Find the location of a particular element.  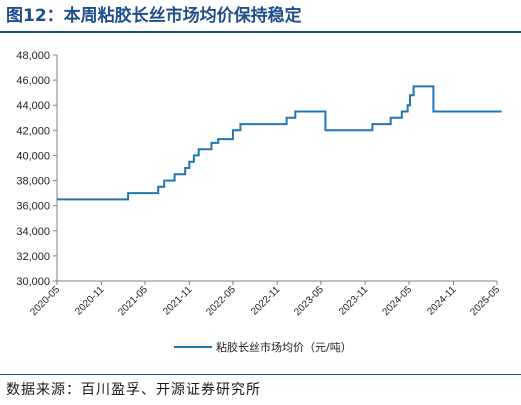

y-tick-label: 30,000 is located at coordinates (33, 282).